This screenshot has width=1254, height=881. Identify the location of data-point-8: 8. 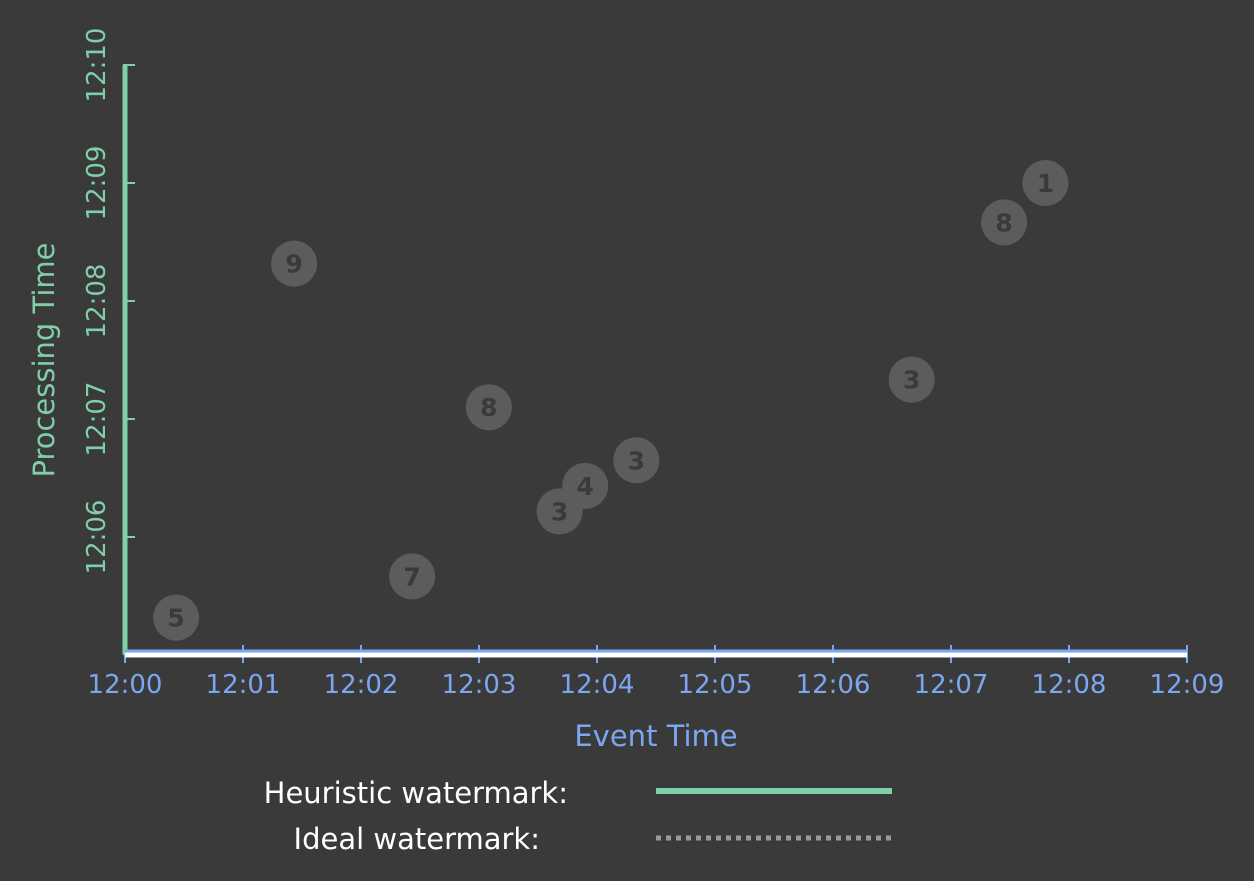
(1004, 222).